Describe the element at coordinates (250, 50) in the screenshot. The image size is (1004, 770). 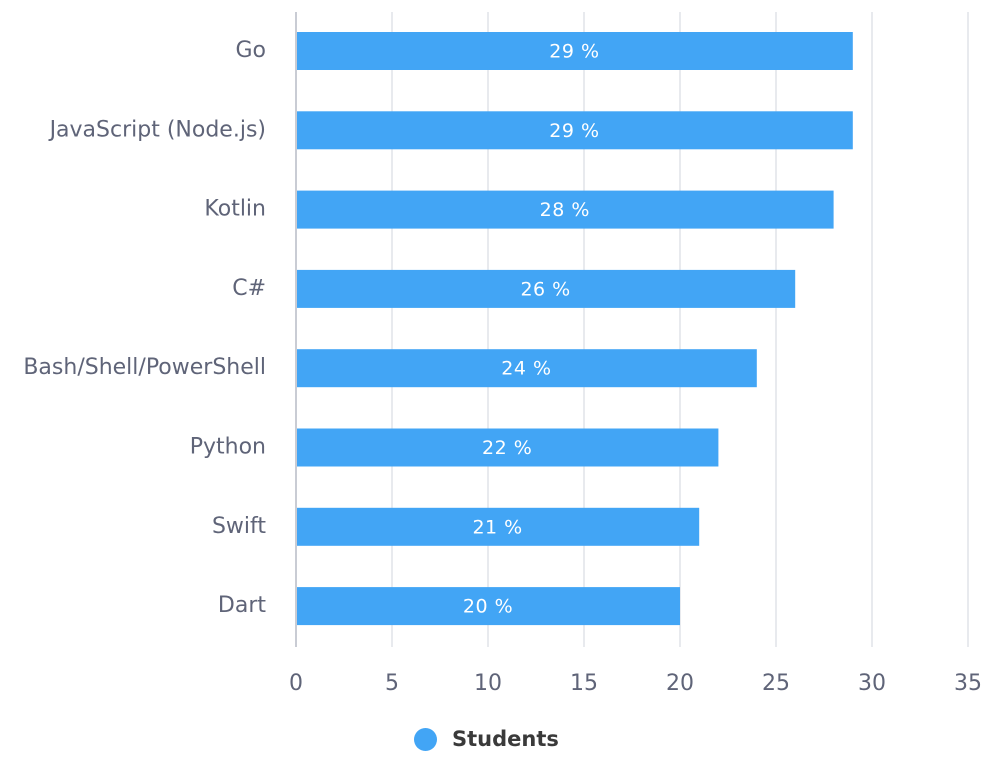
I see `category-label: Go` at that location.